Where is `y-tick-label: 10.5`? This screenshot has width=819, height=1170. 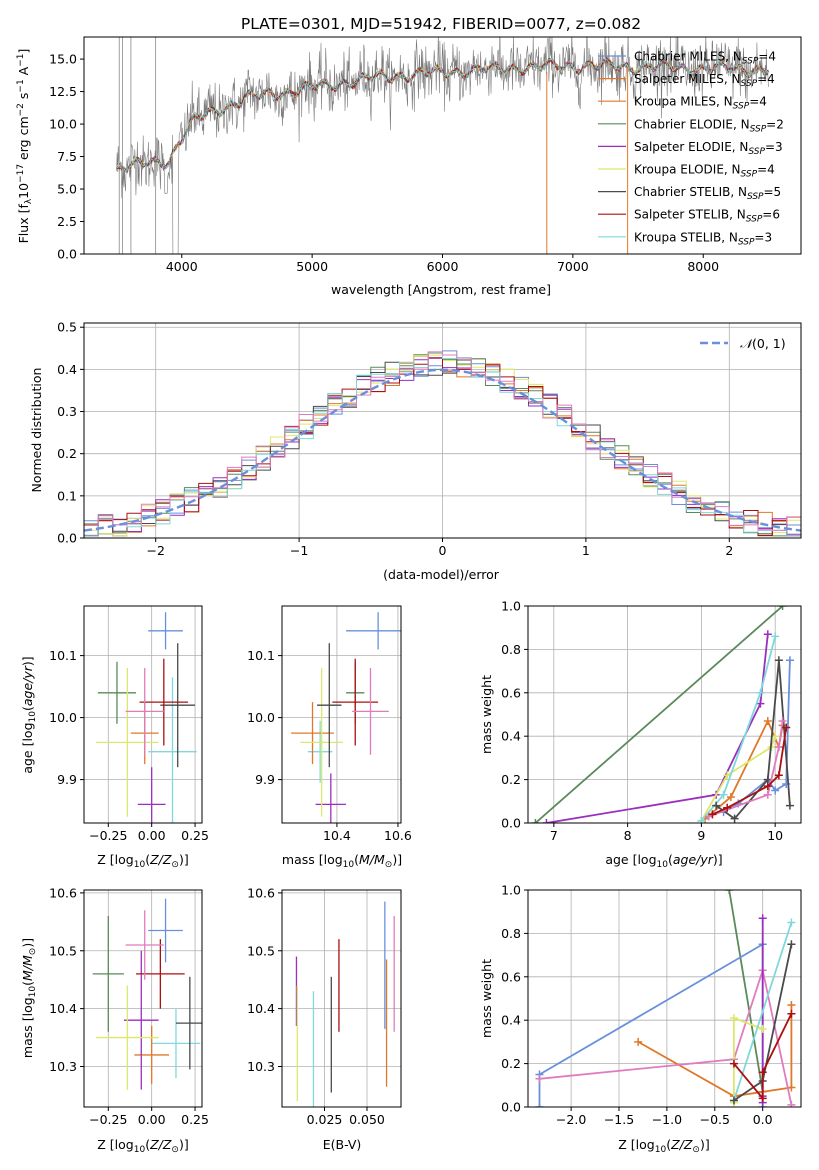
y-tick-label: 10.5 is located at coordinates (261, 950).